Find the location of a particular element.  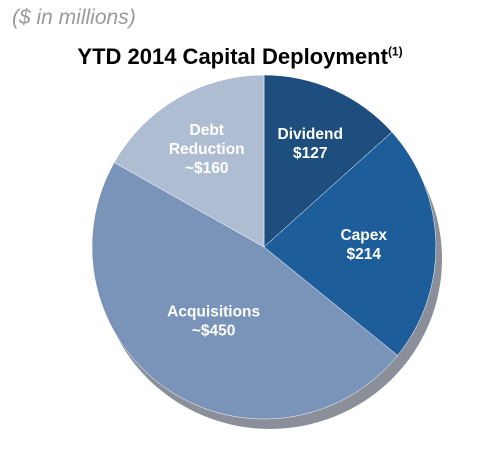

slice-name-debt-reduction: Debt is located at coordinates (207, 130).